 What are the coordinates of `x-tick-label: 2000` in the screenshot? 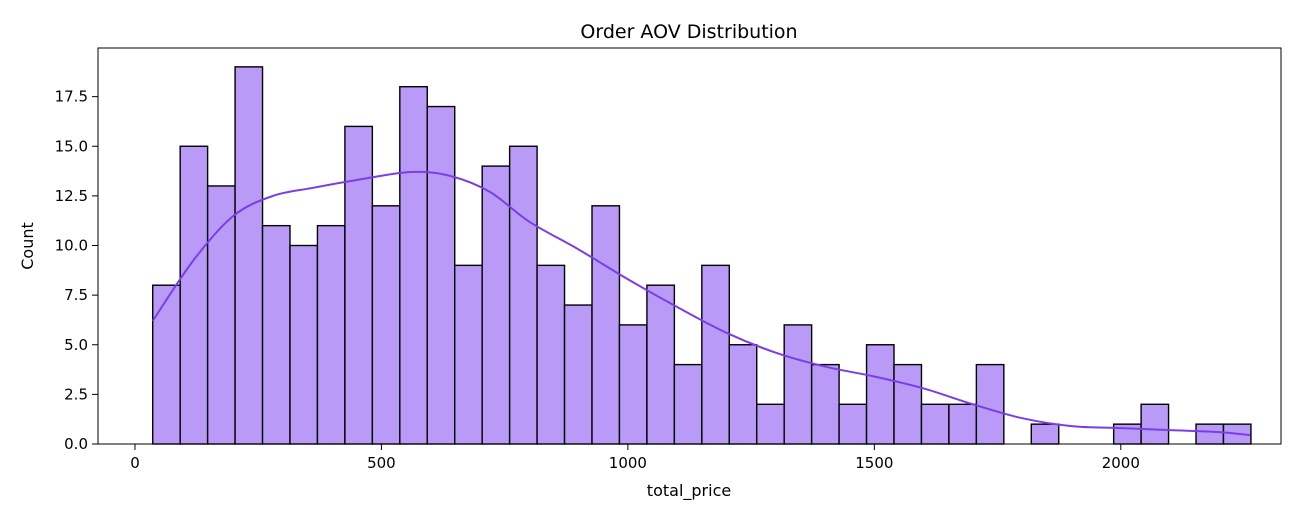 It's located at (1121, 463).